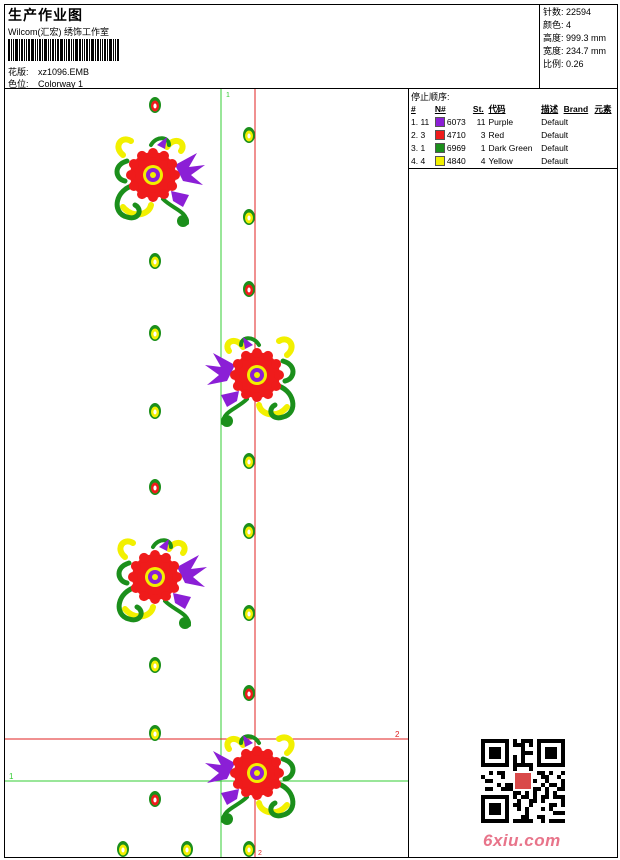 Image resolution: width=620 pixels, height=860 pixels. What do you see at coordinates (551, 753) in the screenshot?
I see `qr-finder-core` at bounding box center [551, 753].